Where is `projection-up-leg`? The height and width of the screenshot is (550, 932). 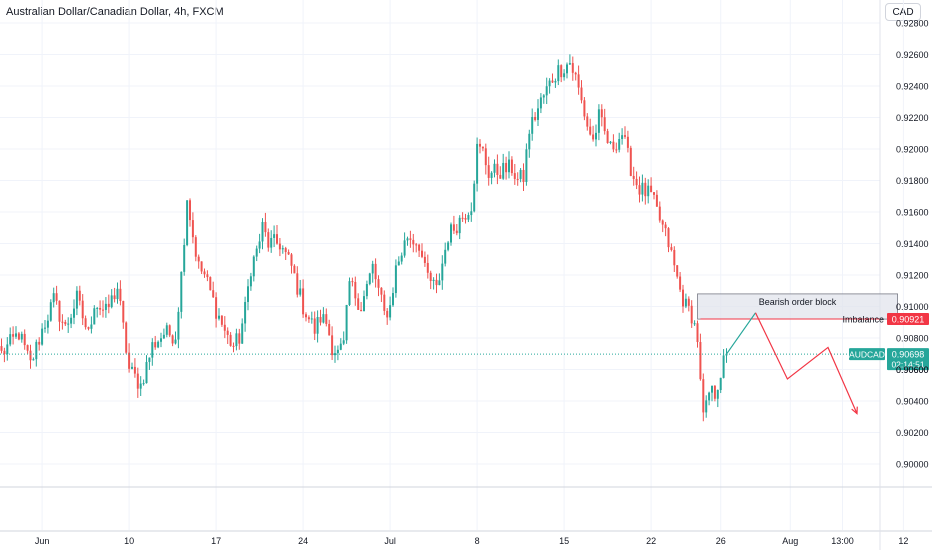 projection-up-leg is located at coordinates (741, 333).